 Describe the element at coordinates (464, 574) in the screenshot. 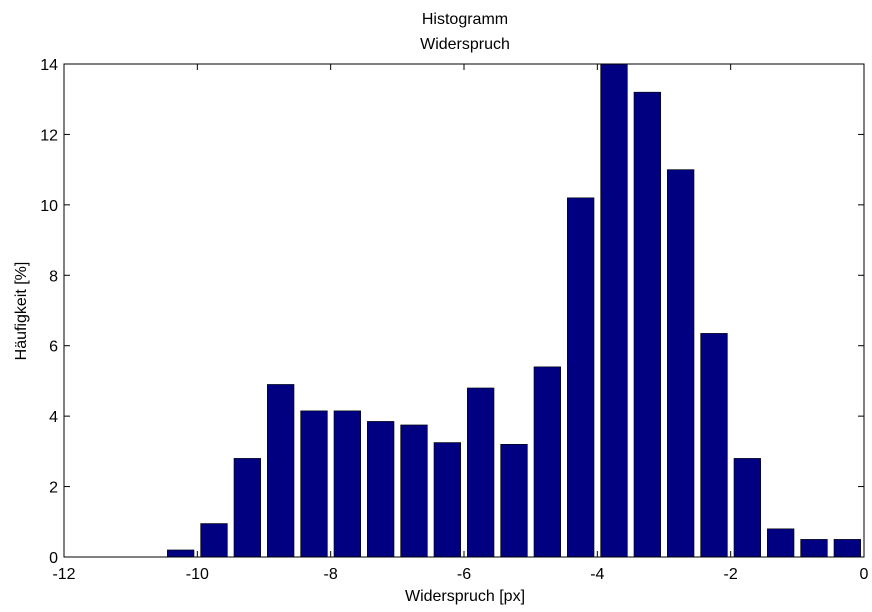

I see `x-tick-label: -6` at that location.